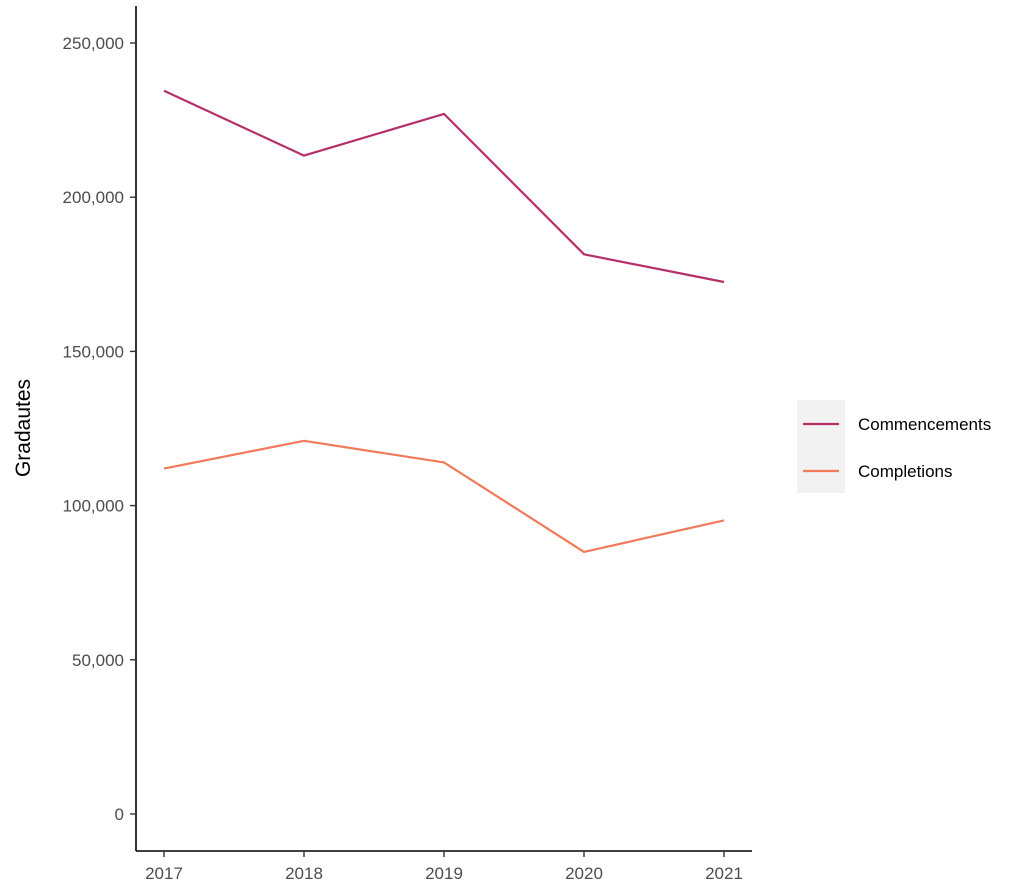 This screenshot has width=1036, height=883. Describe the element at coordinates (93, 43) in the screenshot. I see `y-tick-label: 250,000` at that location.